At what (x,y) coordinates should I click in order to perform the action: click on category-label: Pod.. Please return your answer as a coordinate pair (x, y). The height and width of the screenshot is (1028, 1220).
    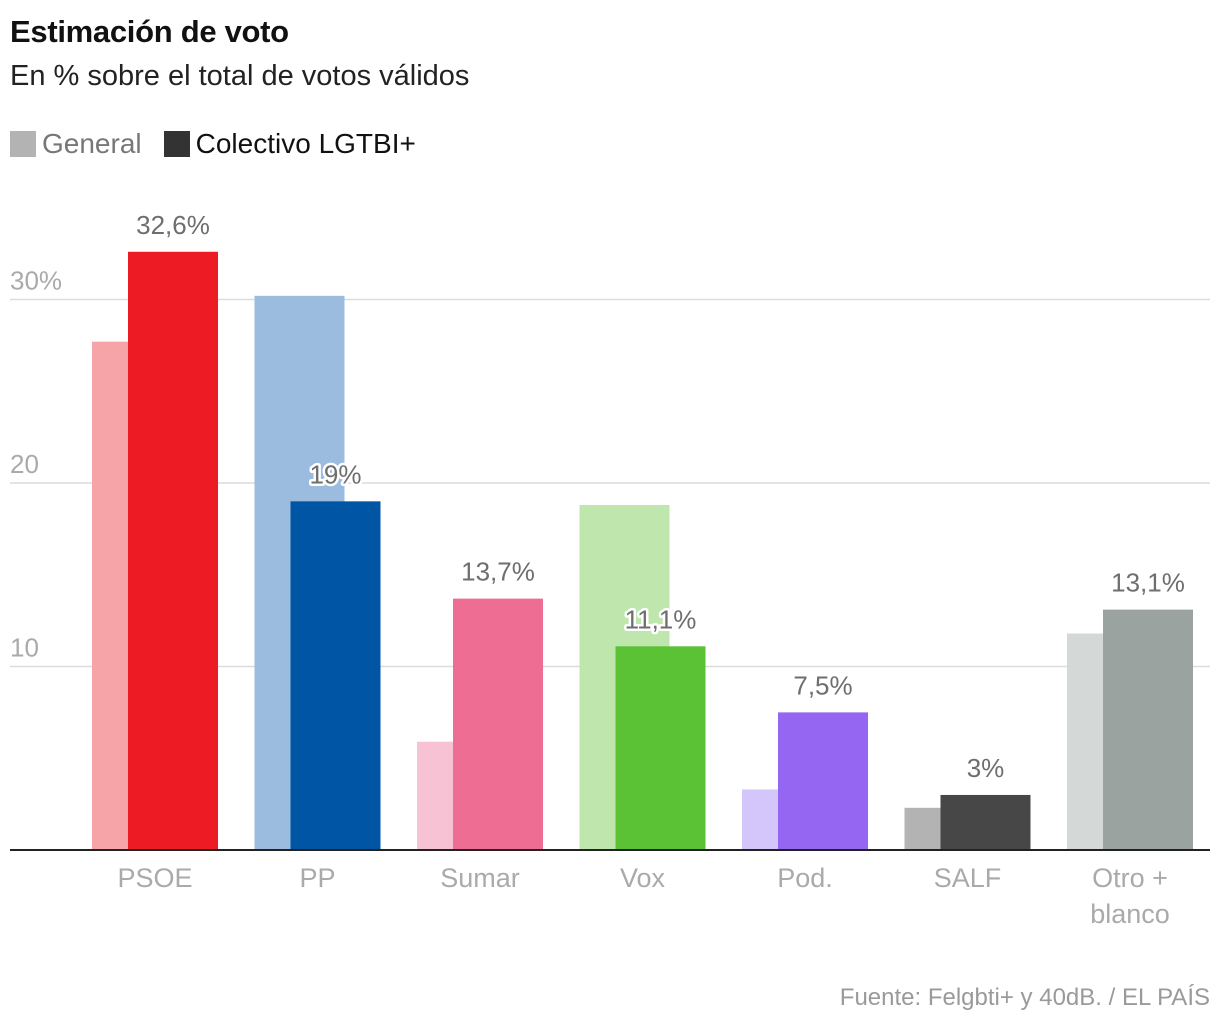
    Looking at the image, I should click on (805, 878).